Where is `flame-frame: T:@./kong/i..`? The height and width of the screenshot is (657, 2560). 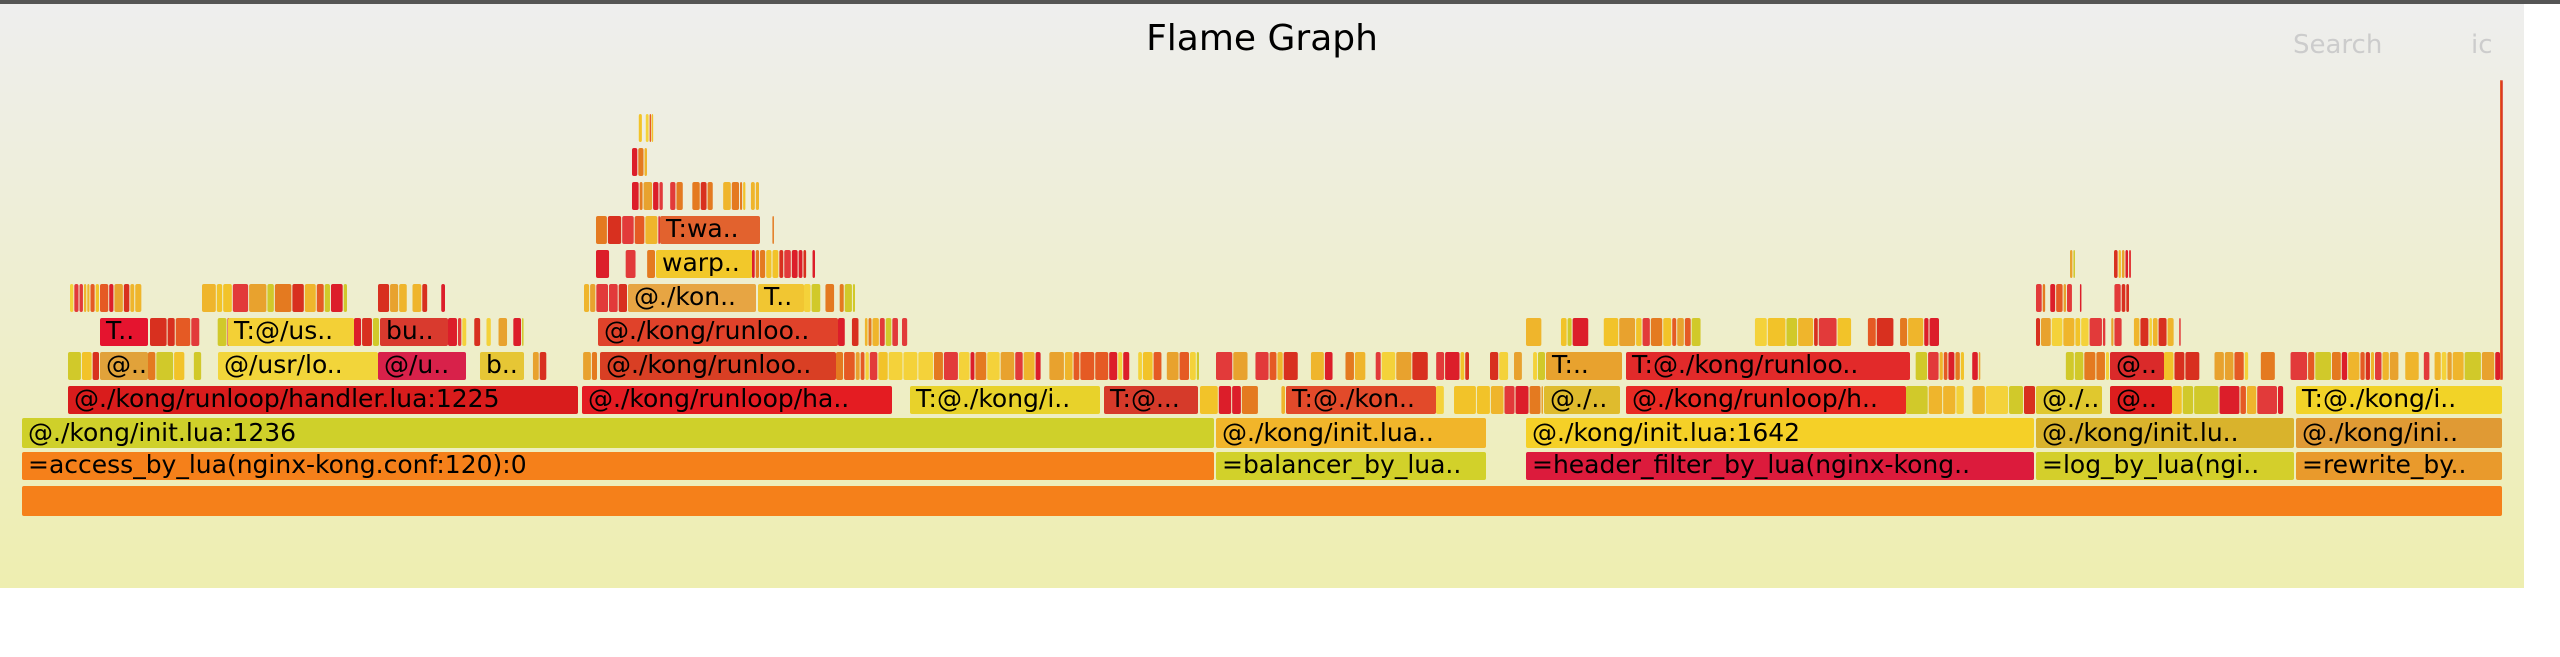 flame-frame: T:@./kong/i.. is located at coordinates (1005, 399).